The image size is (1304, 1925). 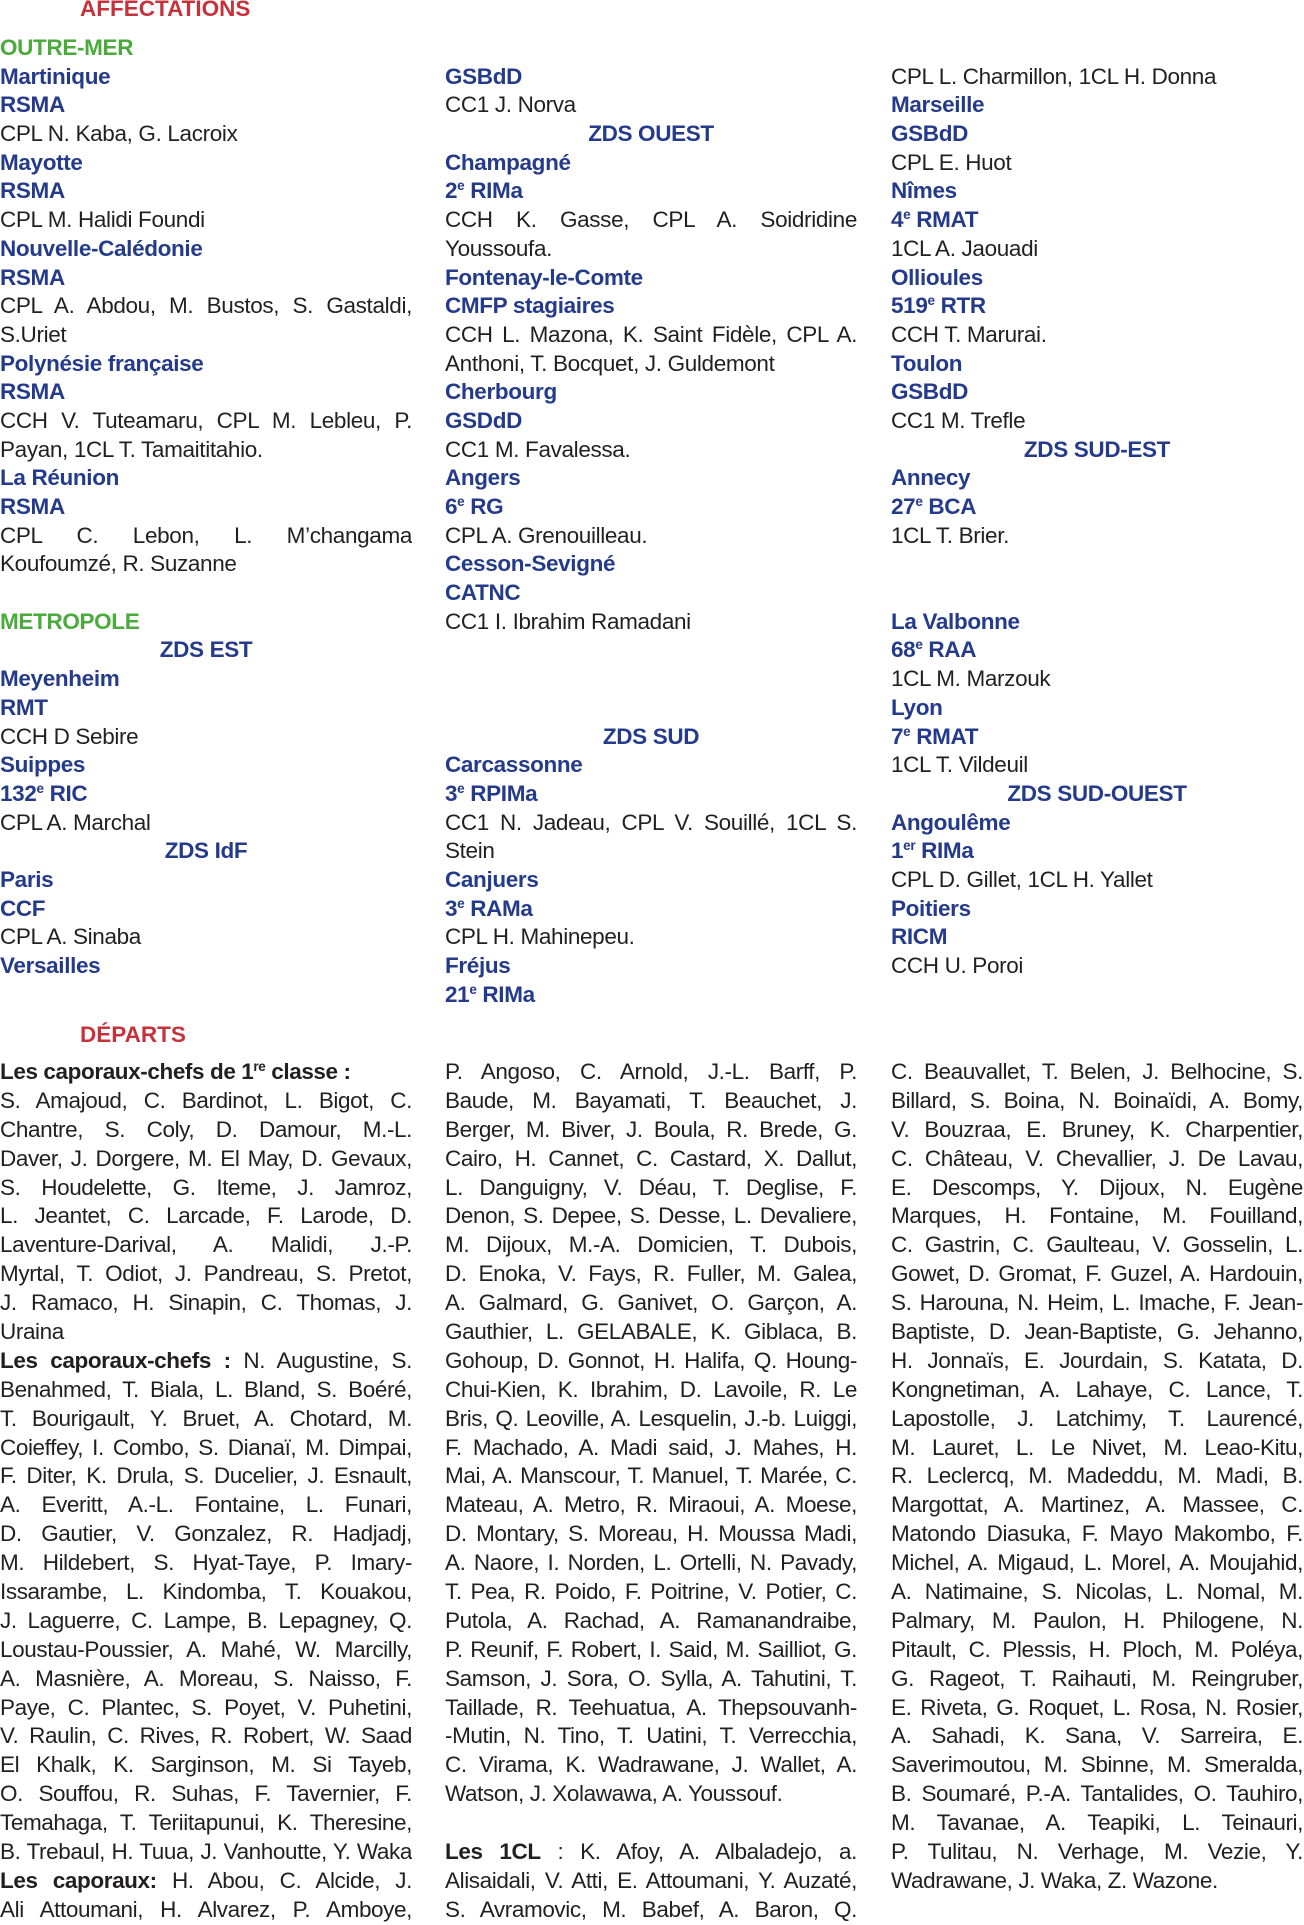 What do you see at coordinates (1097, 650) in the screenshot?
I see `unit-heading: 68e RAA` at bounding box center [1097, 650].